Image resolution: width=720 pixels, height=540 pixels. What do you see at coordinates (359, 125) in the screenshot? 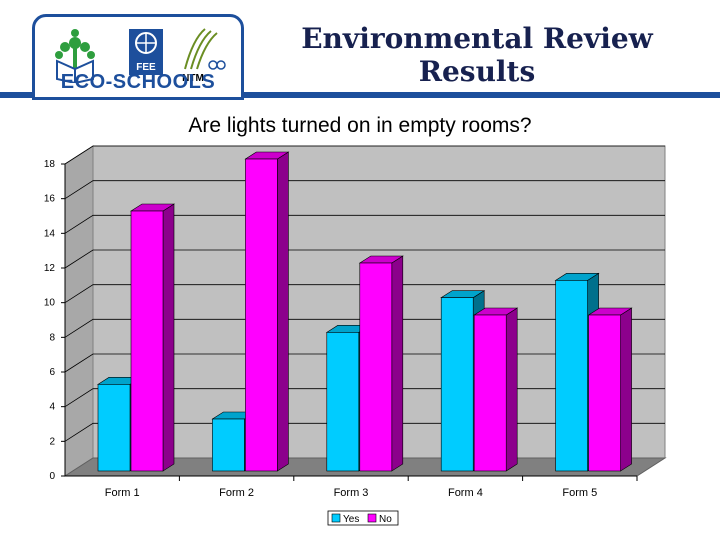
I see `chart-title: Are lights turned on in empty rooms?` at bounding box center [359, 125].